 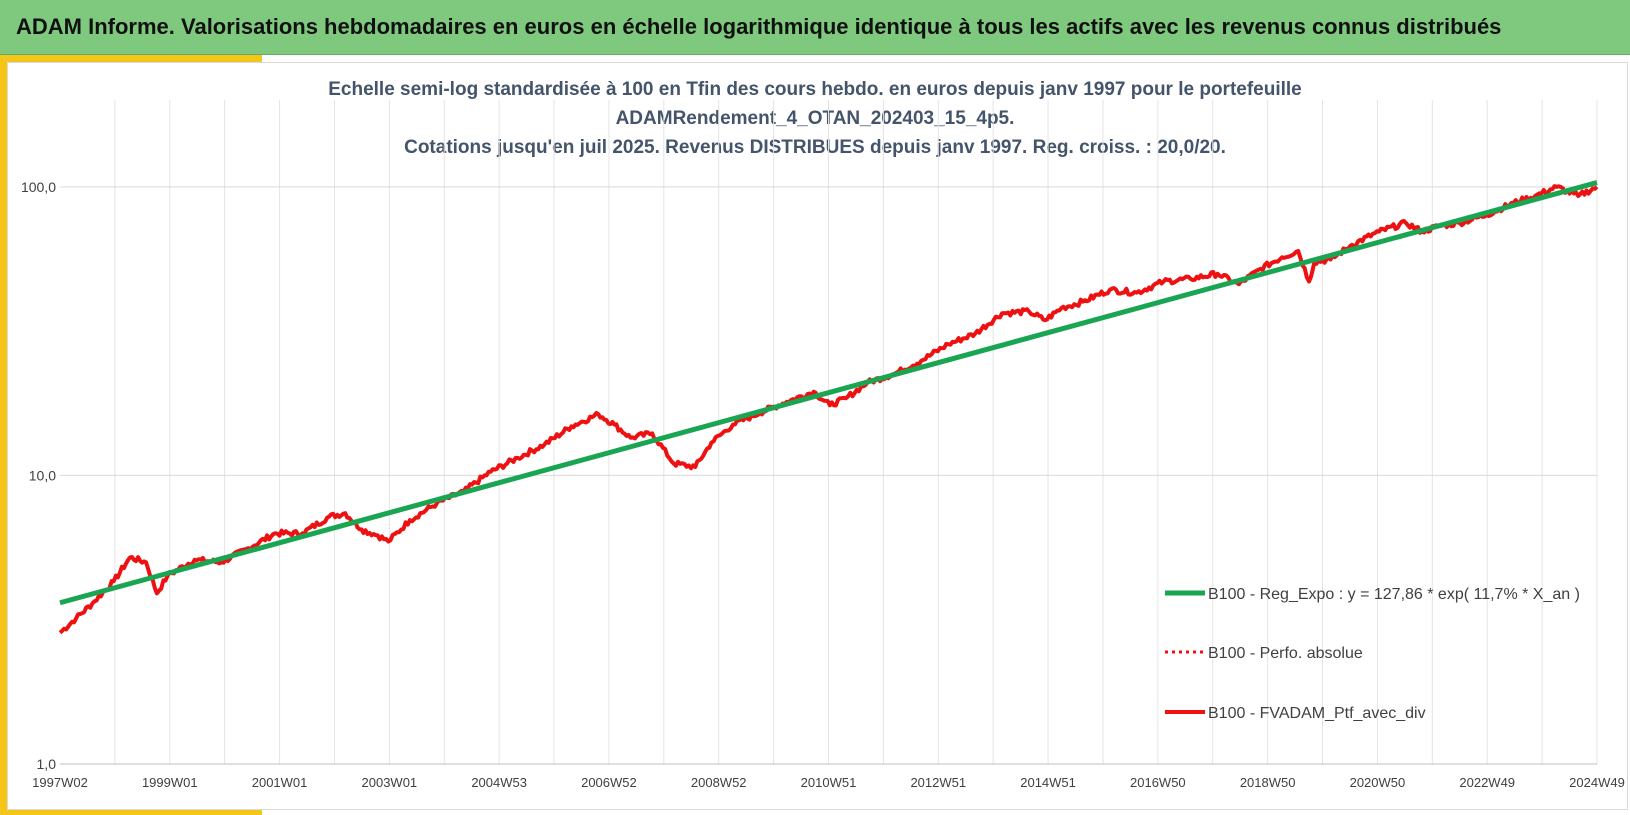 I want to click on x-tick-label: 2004W53, so click(x=499, y=782).